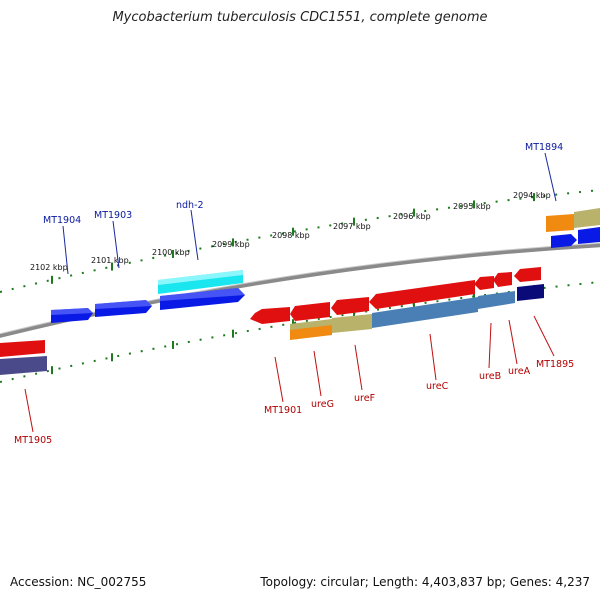 The height and width of the screenshot is (600, 600). Describe the element at coordinates (65, 250) in the screenshot. I see `leader-MT1904` at that location.